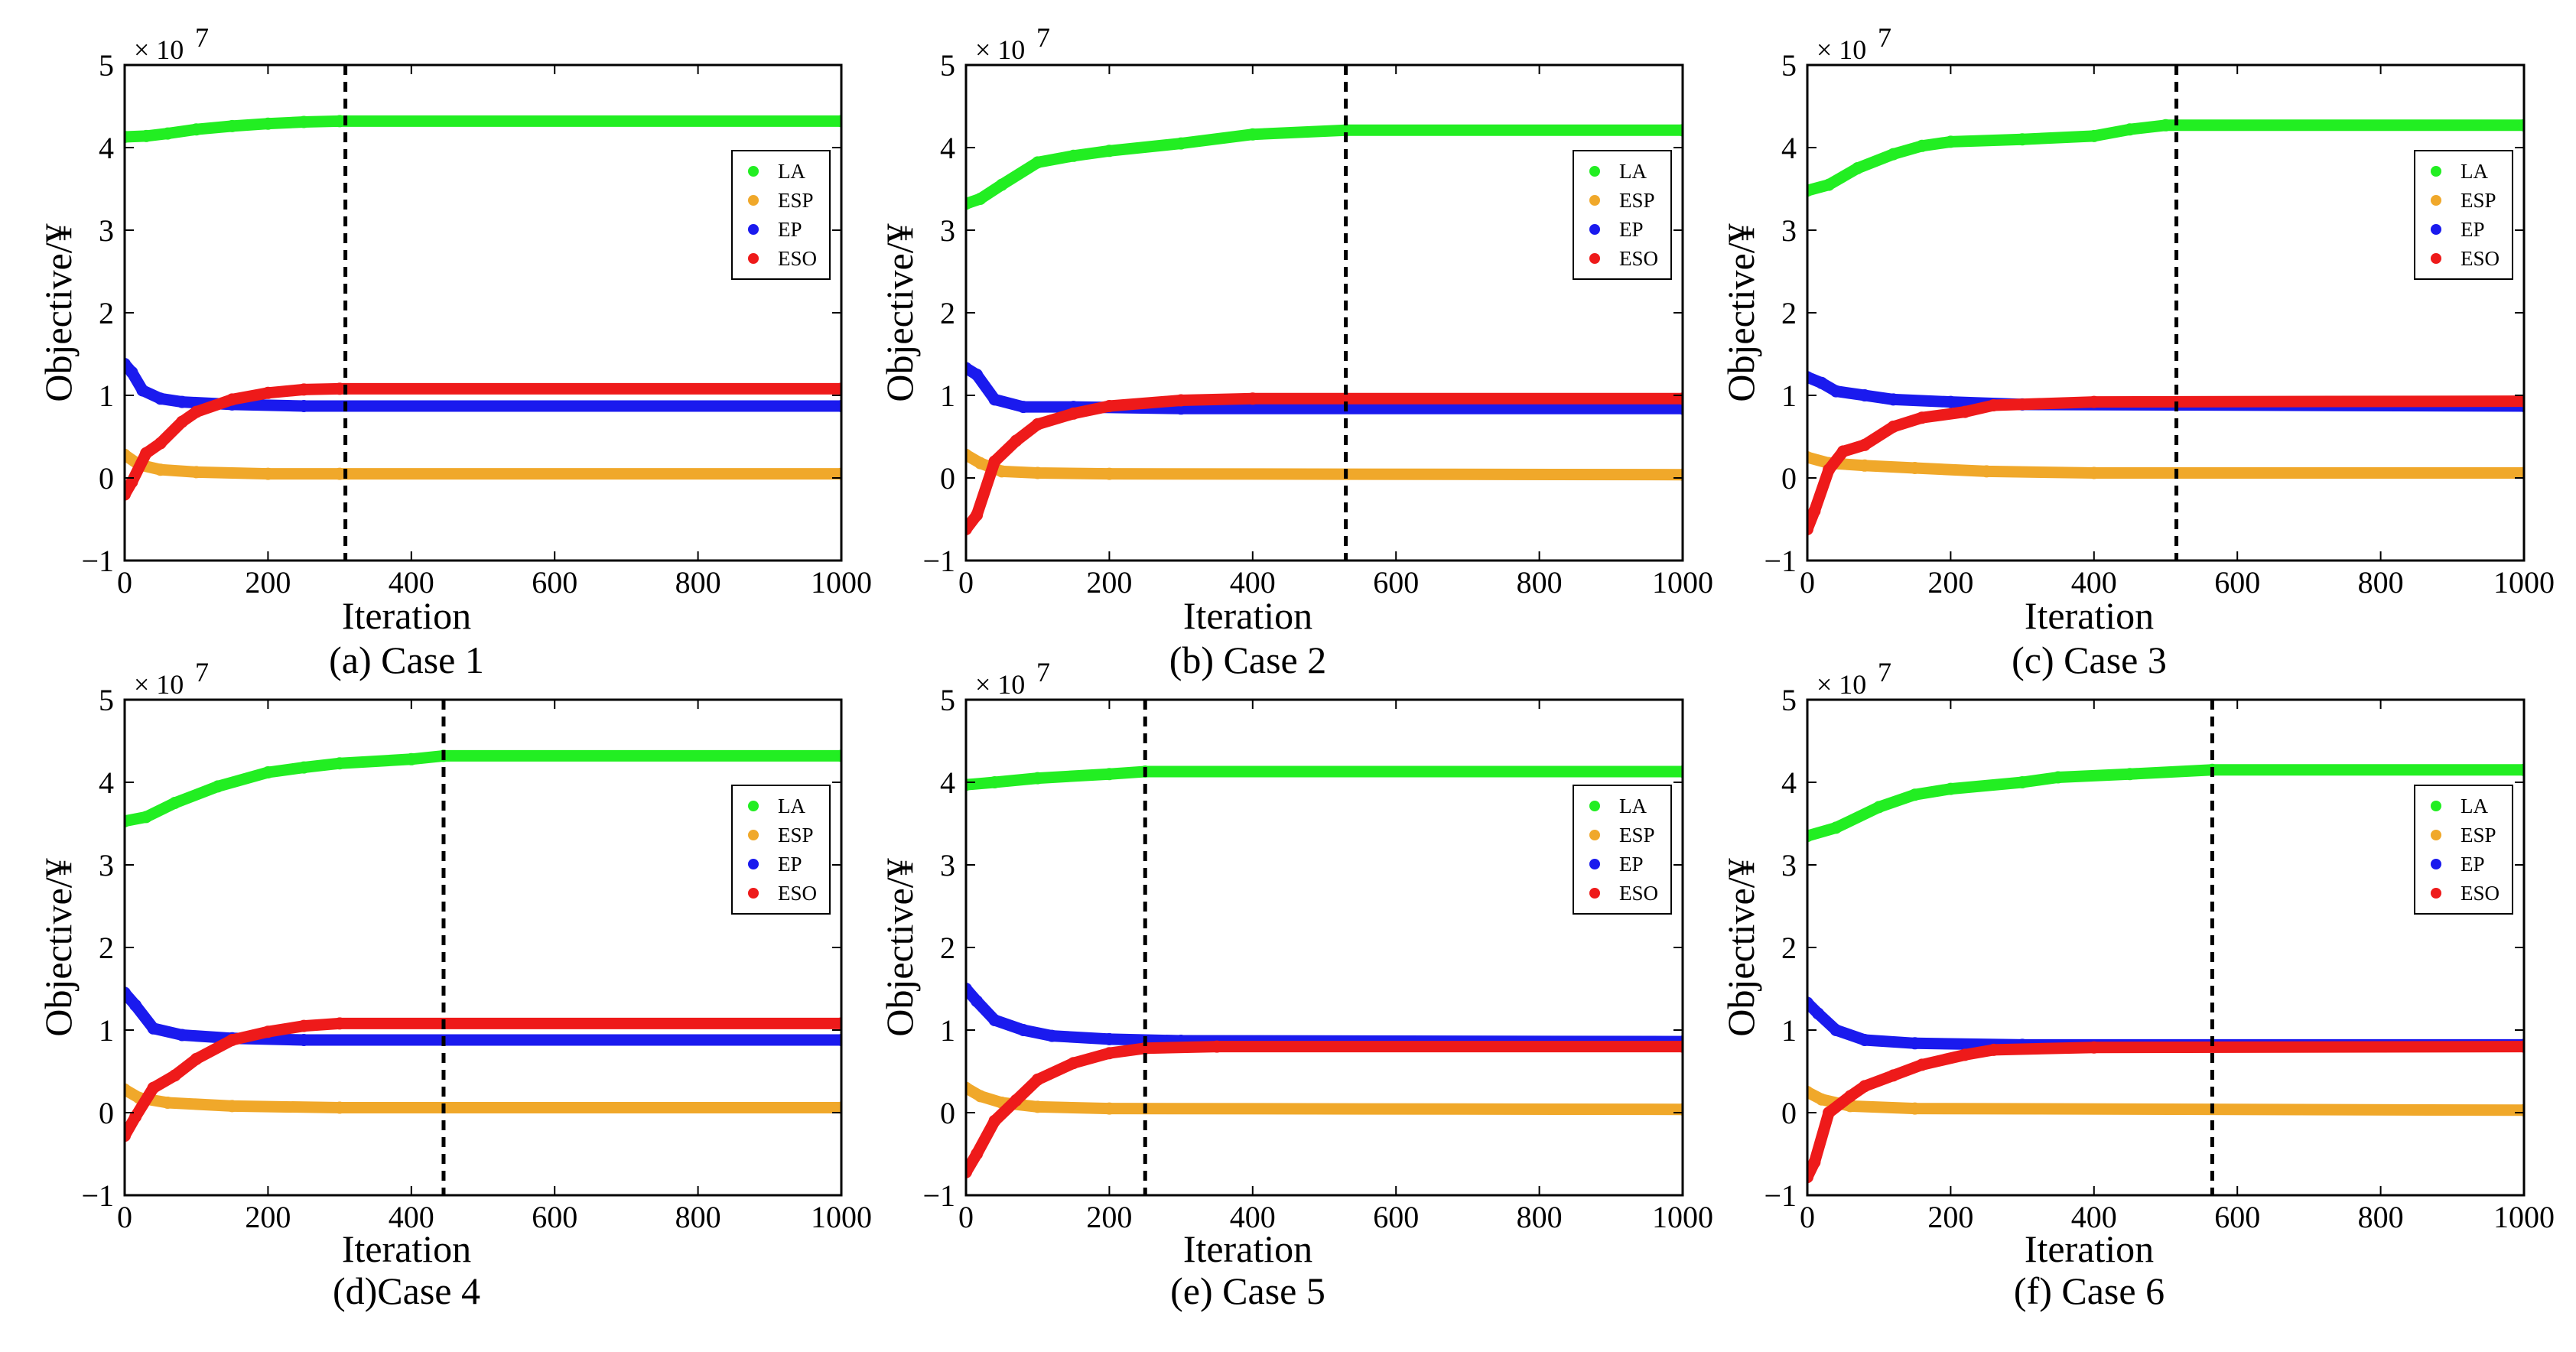 The height and width of the screenshot is (1352, 2576). I want to click on plot-frame, so click(1324, 312).